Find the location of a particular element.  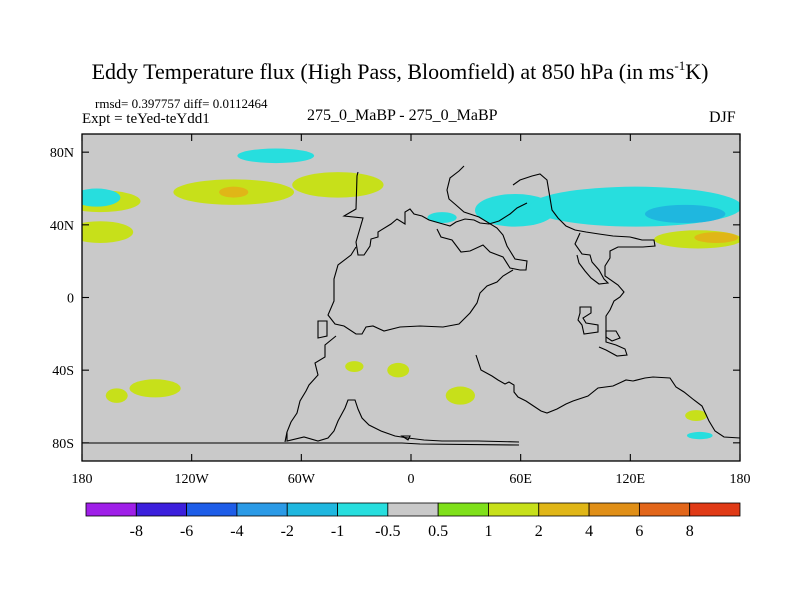

season-label: DJF is located at coordinates (722, 117).